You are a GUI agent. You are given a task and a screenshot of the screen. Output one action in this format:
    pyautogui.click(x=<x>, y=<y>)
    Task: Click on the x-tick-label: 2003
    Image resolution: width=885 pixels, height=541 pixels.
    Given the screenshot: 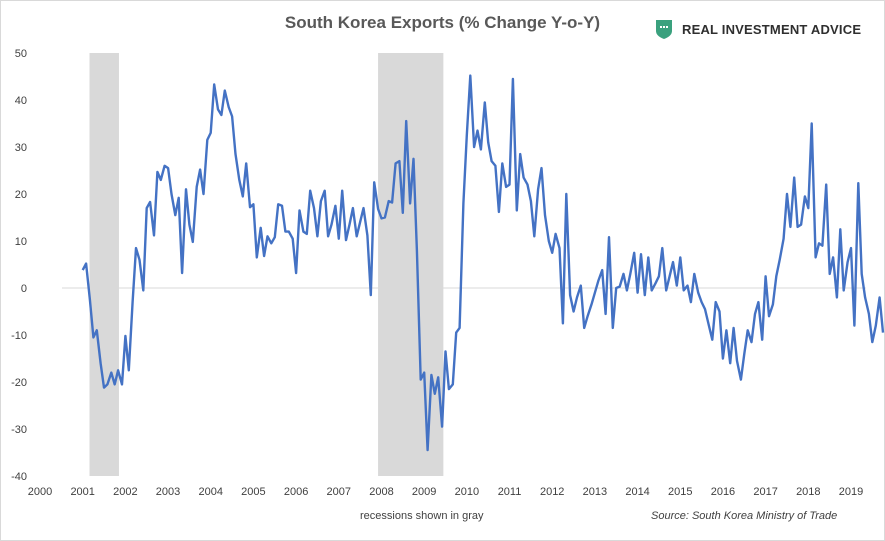 What is the action you would take?
    pyautogui.click(x=168, y=492)
    